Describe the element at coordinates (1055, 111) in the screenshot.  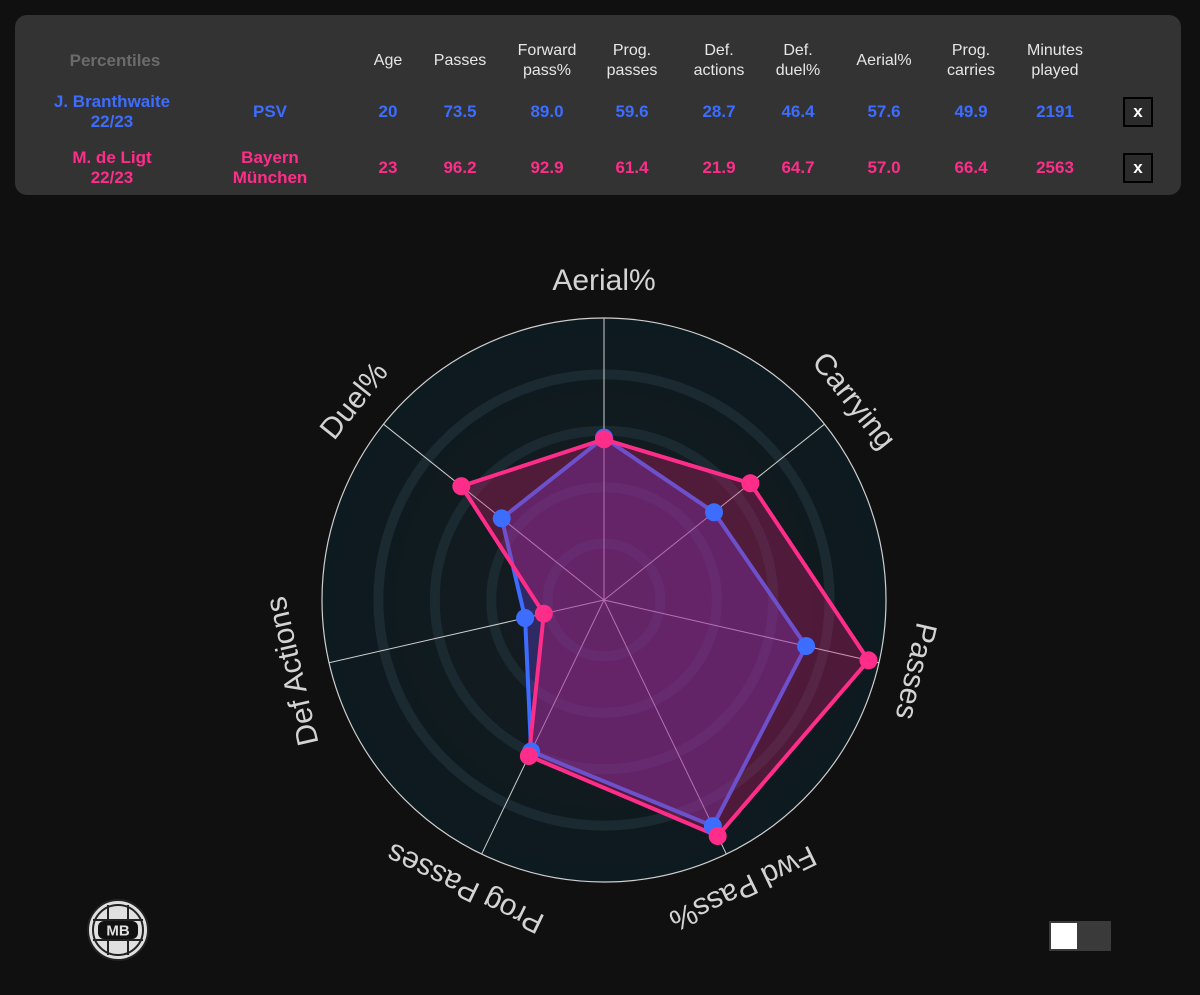
I see `cell-minutes_played: 2191` at that location.